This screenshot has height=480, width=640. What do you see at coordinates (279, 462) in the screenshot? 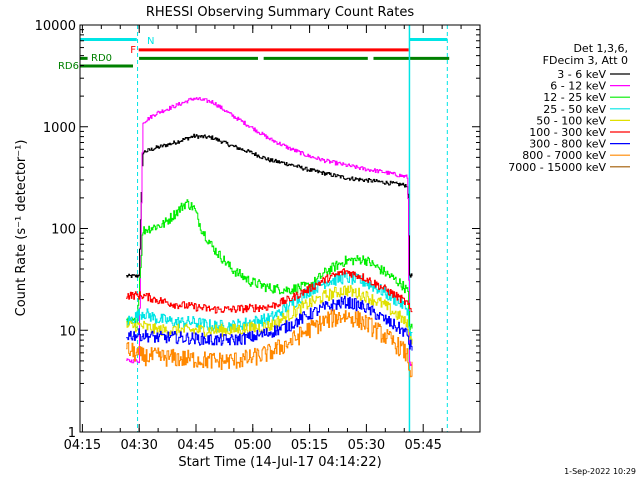
I see `x-axis-label: Start Time (14-Jul-17 04:14:22)` at bounding box center [279, 462].